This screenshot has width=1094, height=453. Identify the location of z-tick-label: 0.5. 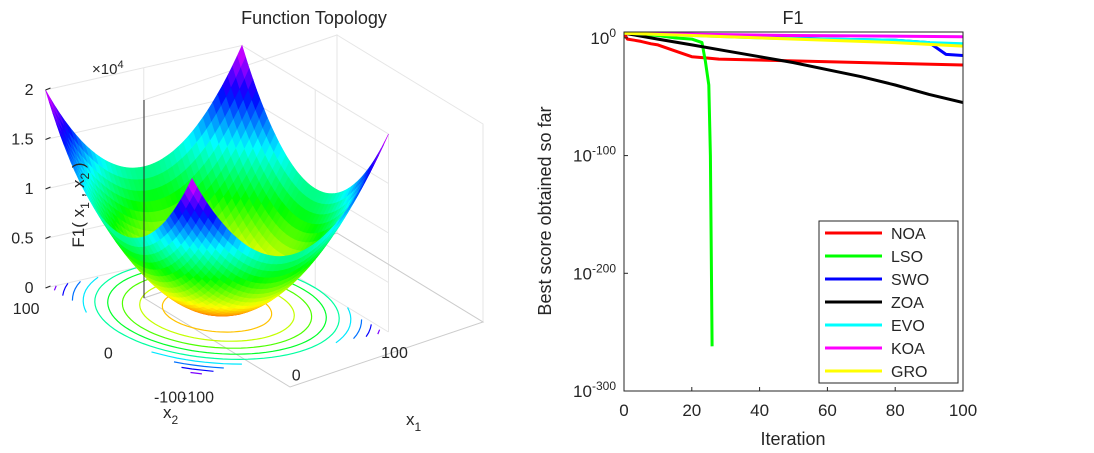
(22, 239).